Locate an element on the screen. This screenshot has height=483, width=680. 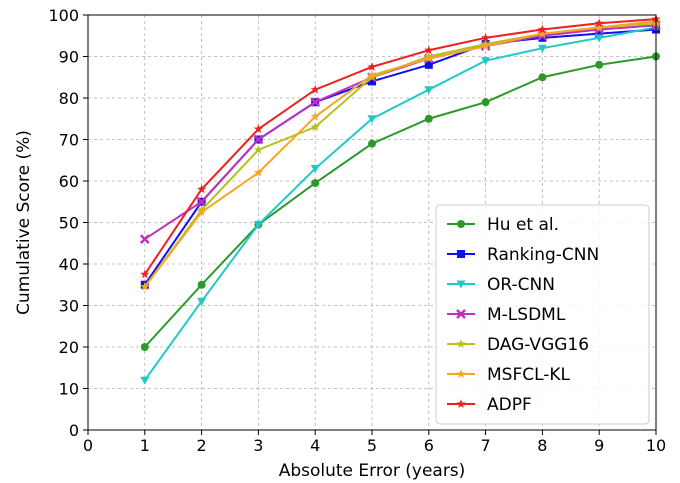
x-tick-label: 8 is located at coordinates (542, 445).